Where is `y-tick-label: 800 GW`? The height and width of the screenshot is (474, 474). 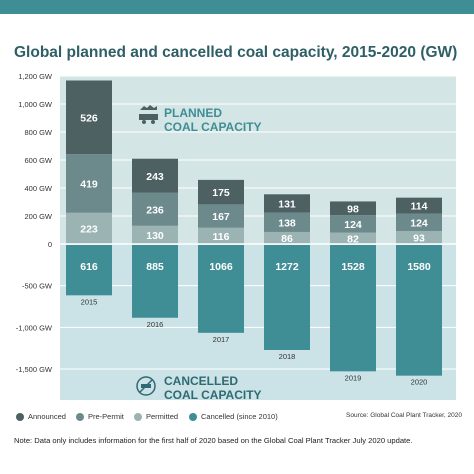 y-tick-label: 800 GW is located at coordinates (38, 132).